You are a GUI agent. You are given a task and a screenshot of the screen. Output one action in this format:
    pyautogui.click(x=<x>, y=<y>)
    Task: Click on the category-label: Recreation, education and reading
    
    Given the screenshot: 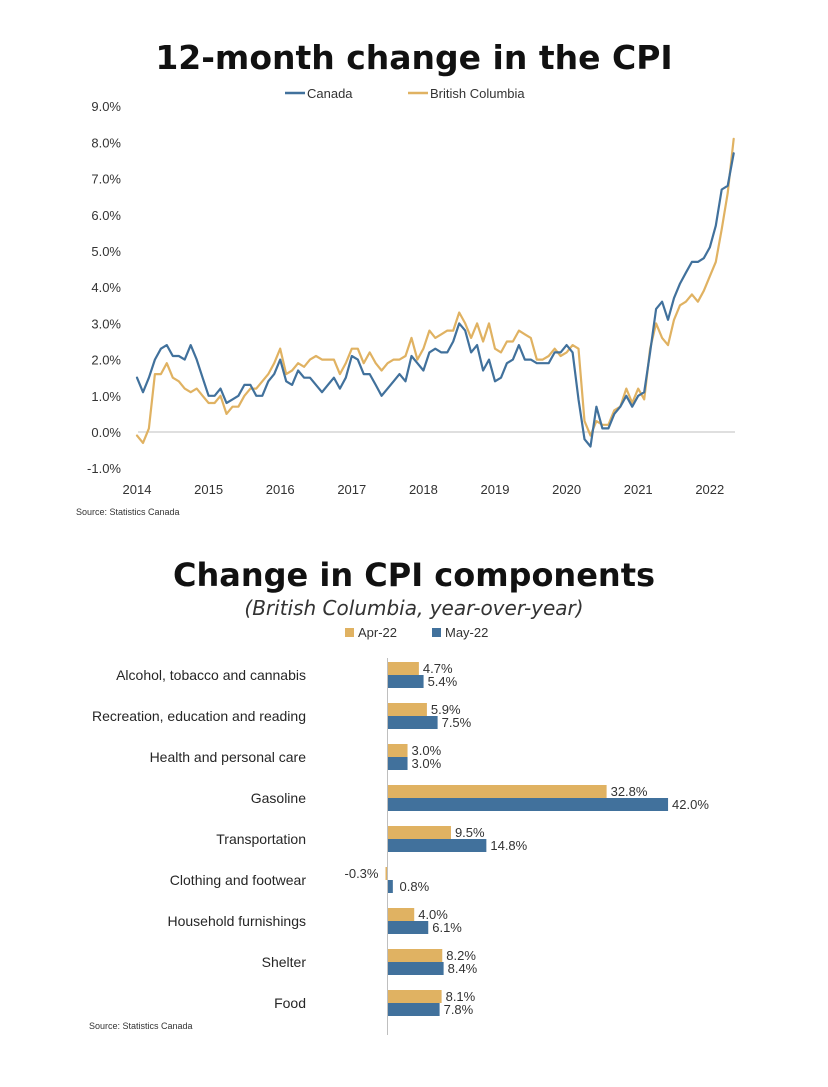 What is the action you would take?
    pyautogui.click(x=199, y=716)
    